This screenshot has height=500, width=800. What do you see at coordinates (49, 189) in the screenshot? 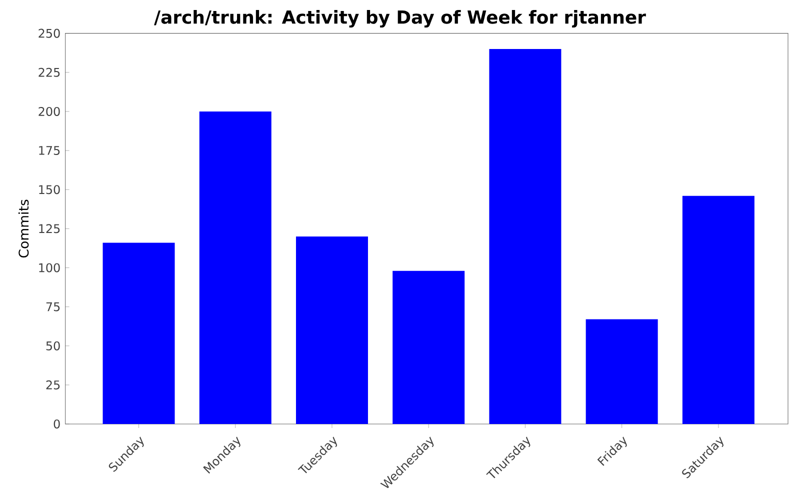
I see `y-tick-label: 150` at bounding box center [49, 189].